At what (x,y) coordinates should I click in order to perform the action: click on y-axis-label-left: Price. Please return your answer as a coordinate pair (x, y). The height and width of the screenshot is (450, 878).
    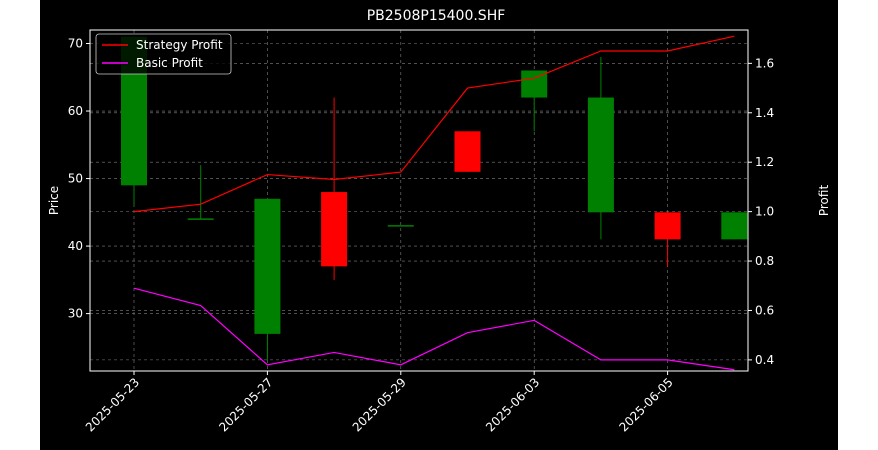
    Looking at the image, I should click on (54, 200).